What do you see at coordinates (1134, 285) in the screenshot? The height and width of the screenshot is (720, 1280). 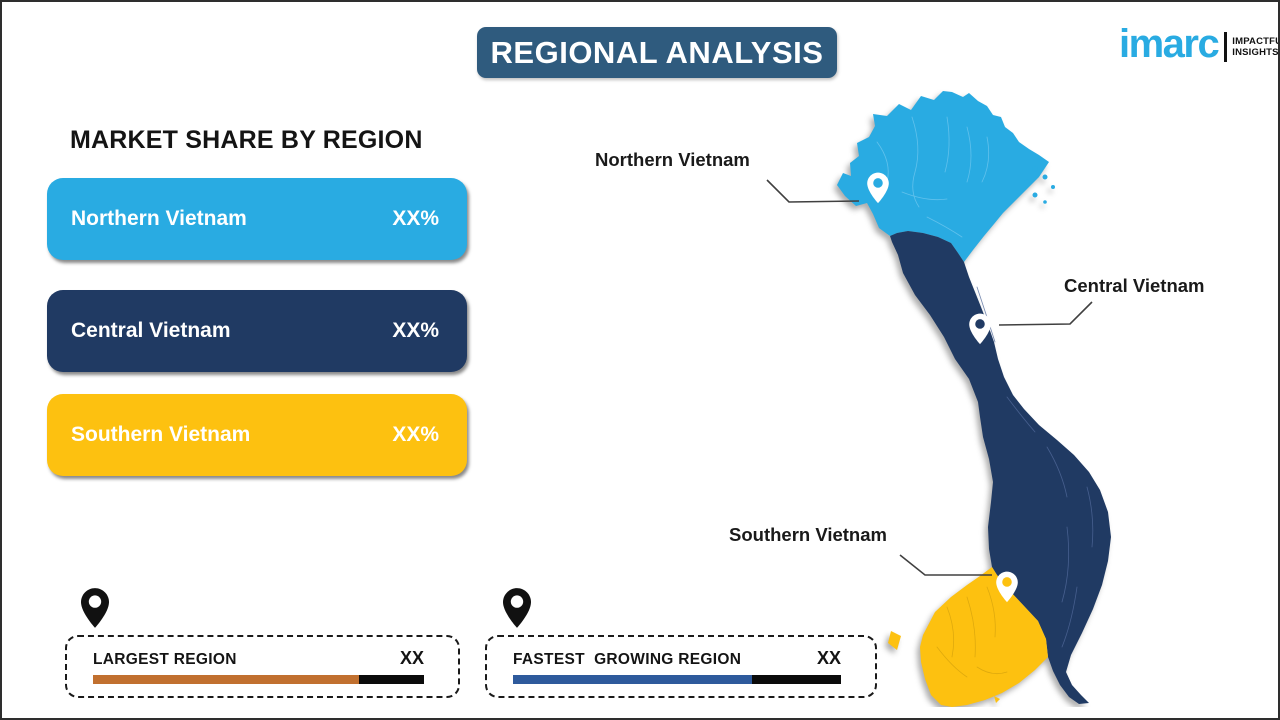 I see `map-label-central: Central Vietnam` at bounding box center [1134, 285].